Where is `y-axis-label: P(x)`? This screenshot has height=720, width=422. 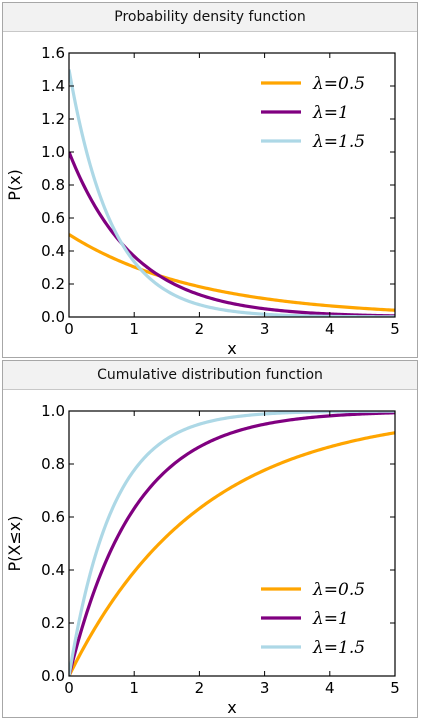
y-axis-label: P(x) is located at coordinates (14, 185).